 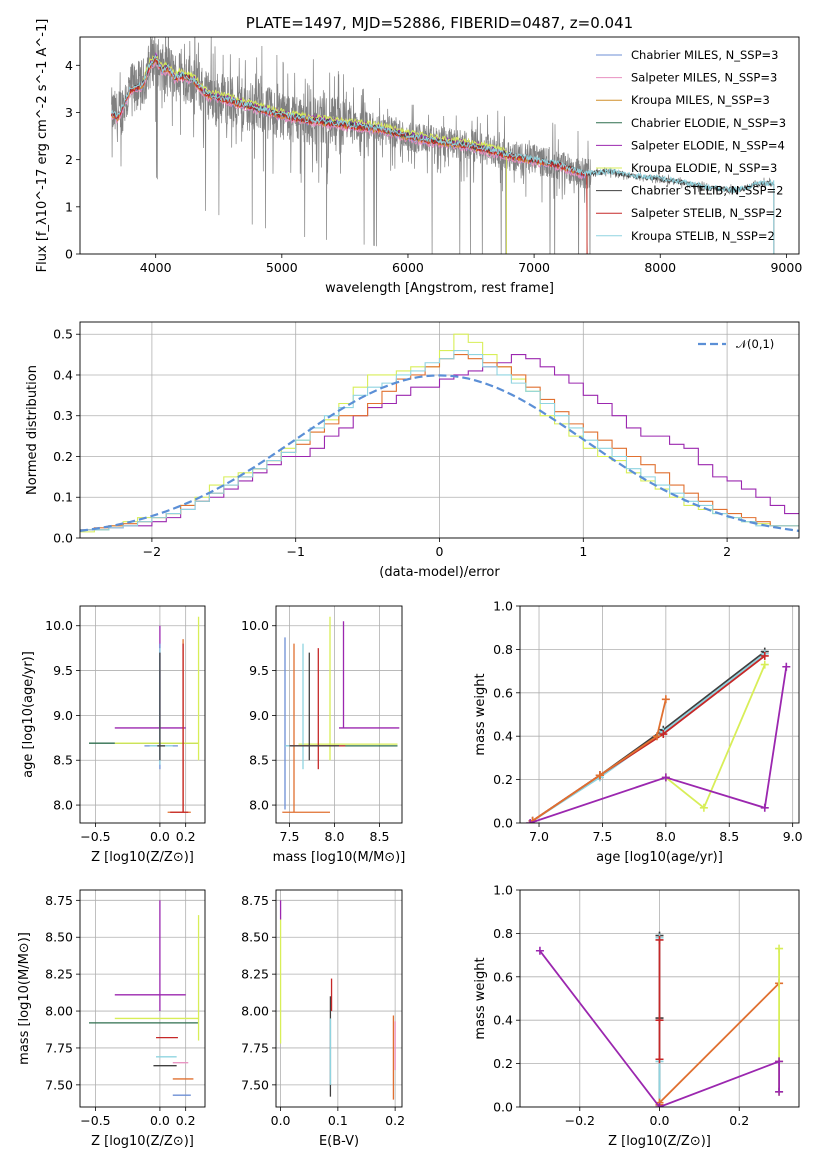 What do you see at coordinates (24, 998) in the screenshot?
I see `y-axis-label: mass [log10(M/M⊙)]` at bounding box center [24, 998].